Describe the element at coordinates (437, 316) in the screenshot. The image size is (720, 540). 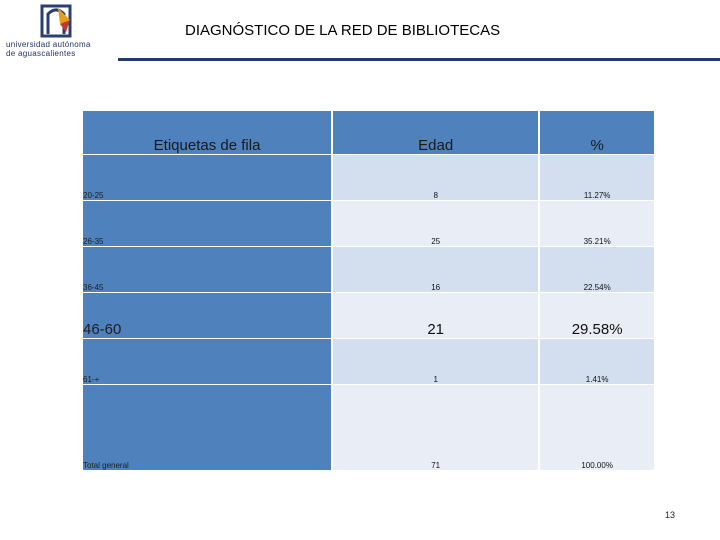
I see `edad-cell: 21` at that location.